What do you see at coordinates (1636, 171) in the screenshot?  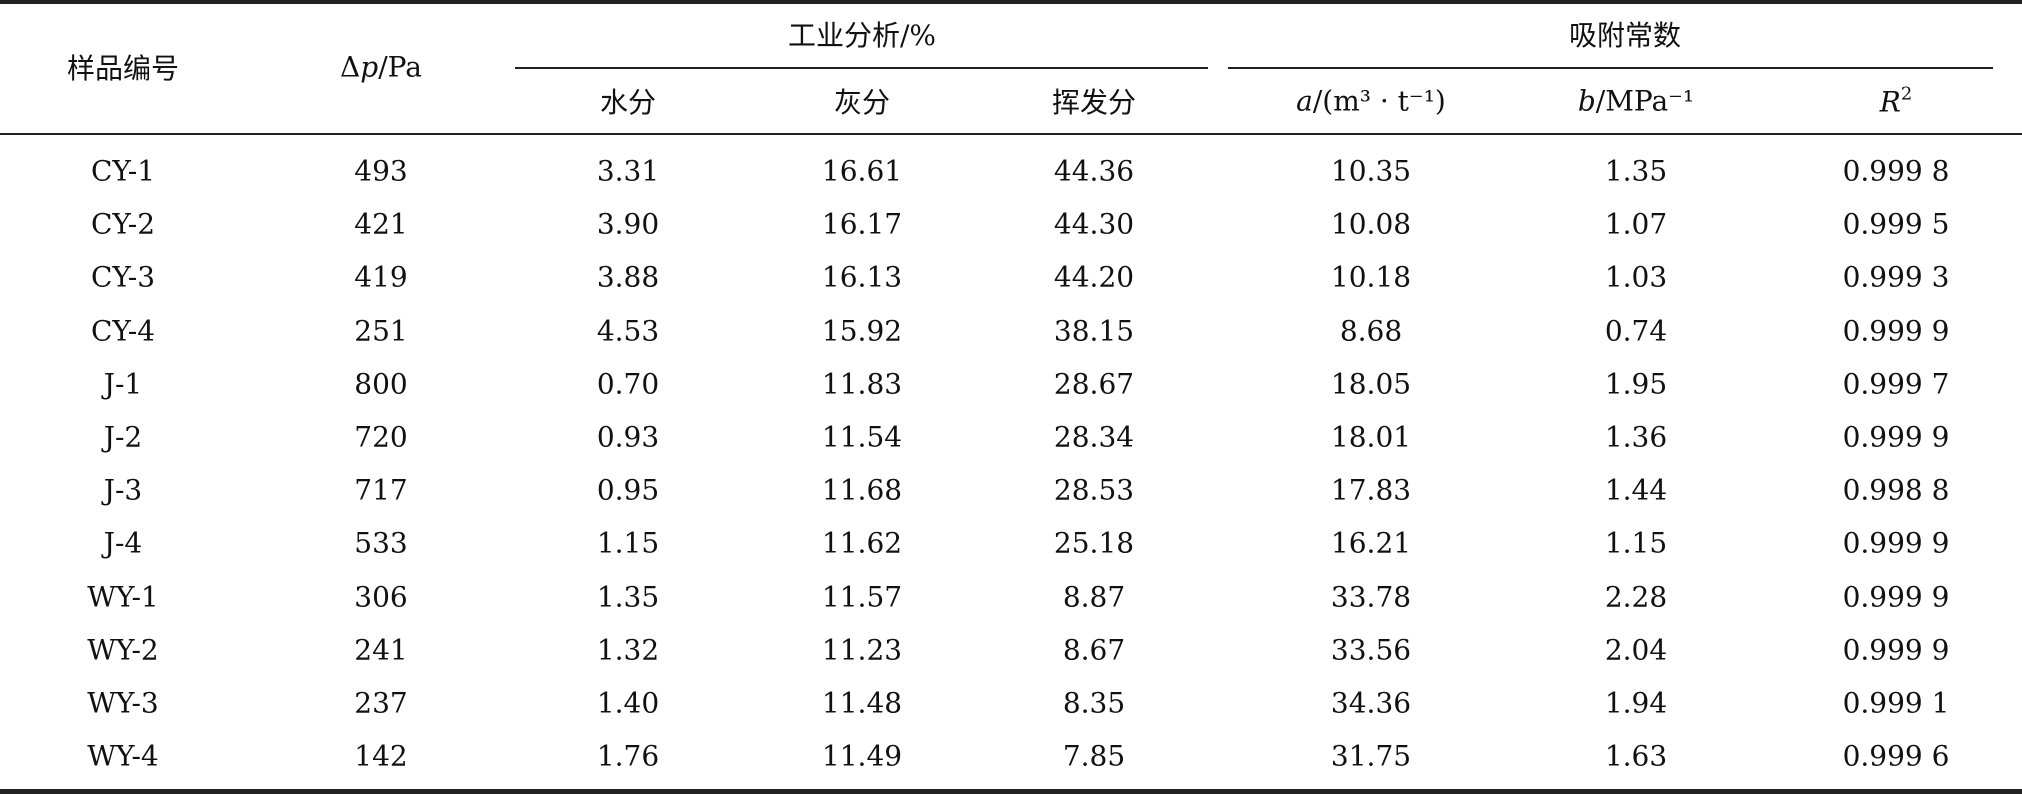 I see `table-cell: 1.35` at bounding box center [1636, 171].